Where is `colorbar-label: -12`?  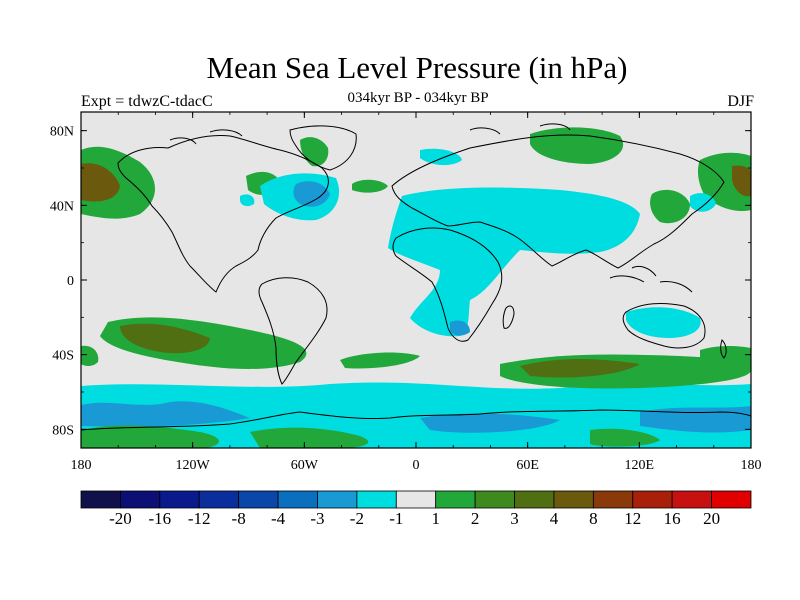
colorbar-label: -12 is located at coordinates (199, 518).